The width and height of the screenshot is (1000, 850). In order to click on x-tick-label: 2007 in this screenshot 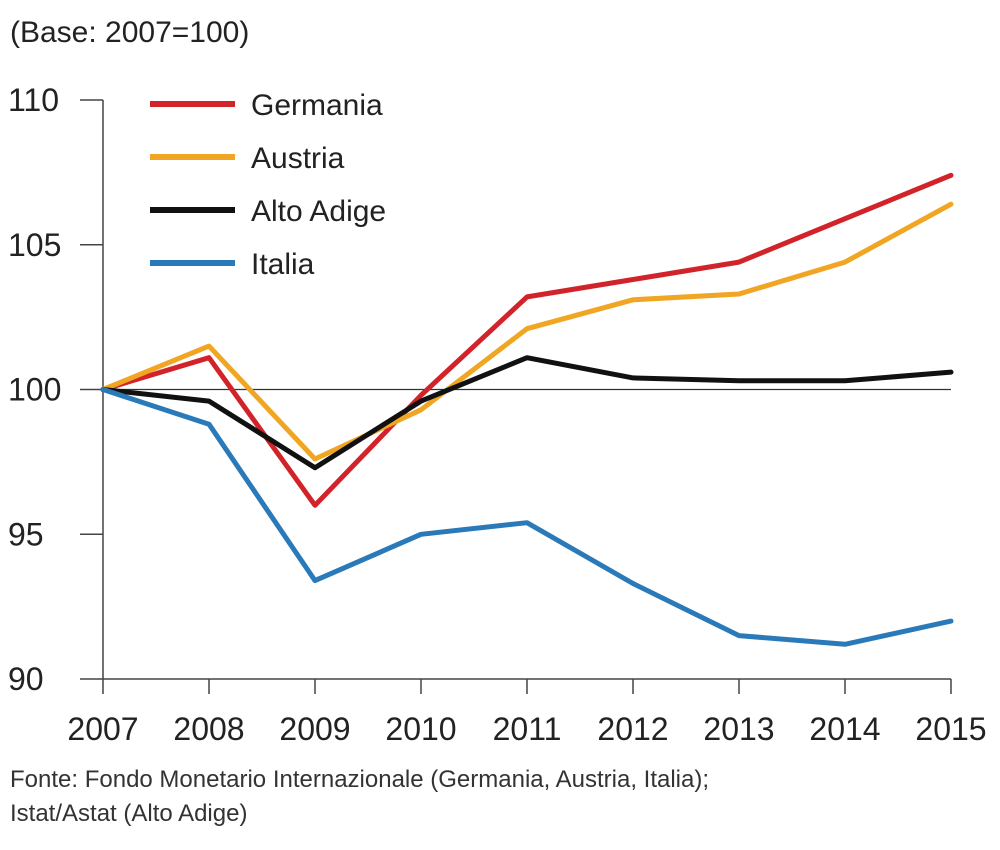, I will do `click(102, 729)`.